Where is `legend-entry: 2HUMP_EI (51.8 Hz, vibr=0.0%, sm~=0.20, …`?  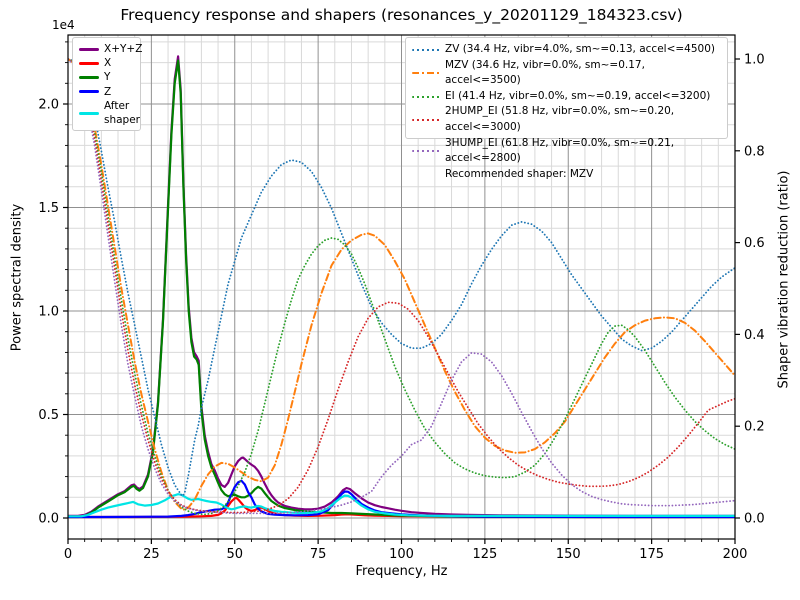
legend-entry: 2HUMP_EI (51.8 Hz, vibr=0.0%, sm~=0.20, … is located at coordinates (566, 119).